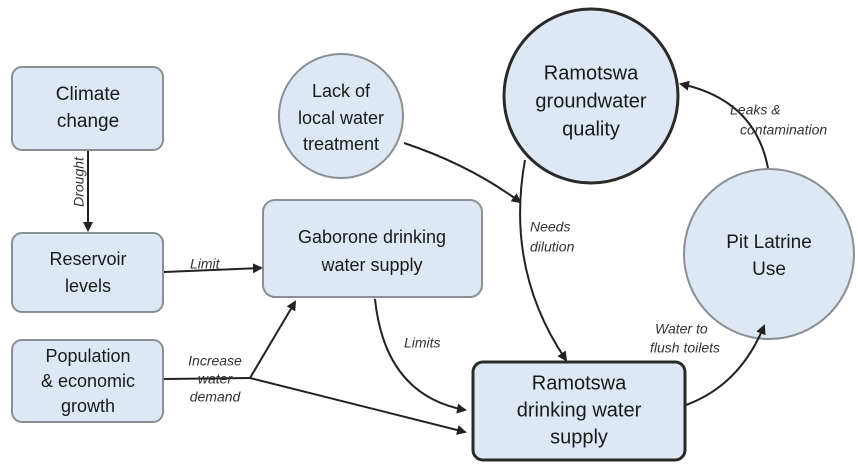 This screenshot has height=465, width=858. What do you see at coordinates (341, 144) in the screenshot?
I see `node-label: treatment` at bounding box center [341, 144].